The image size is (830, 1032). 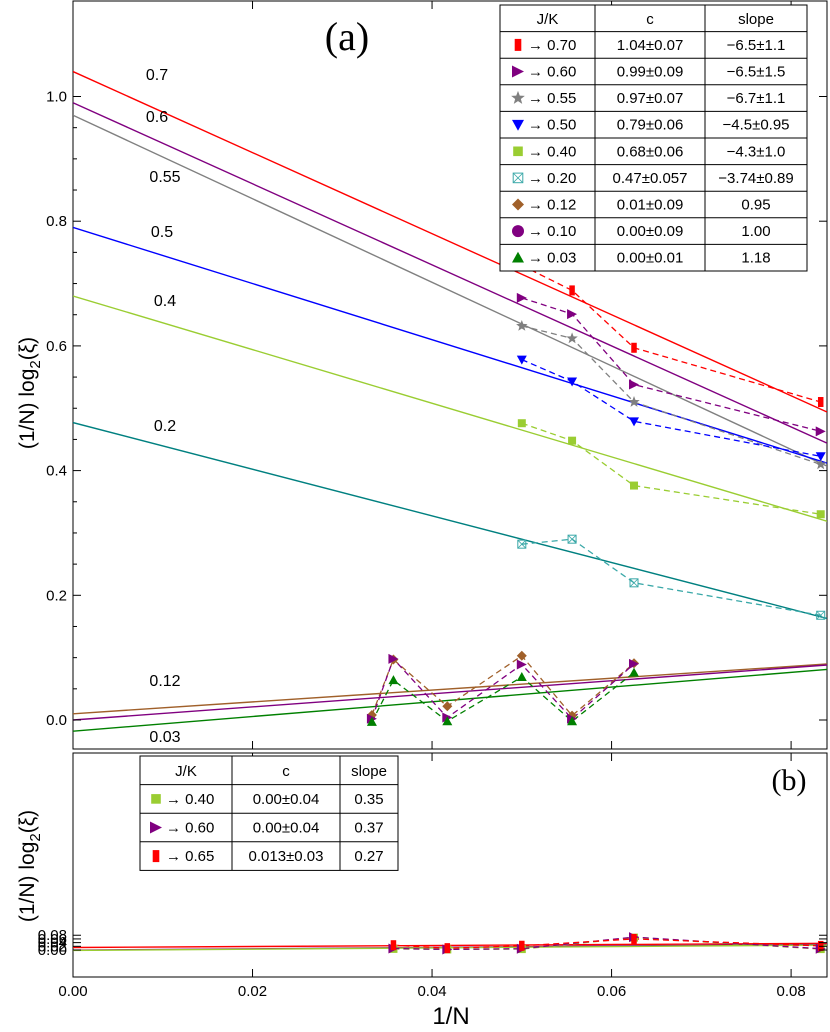 What do you see at coordinates (756, 98) in the screenshot?
I see `legend-a-slope: −6.7±1.1` at bounding box center [756, 98].